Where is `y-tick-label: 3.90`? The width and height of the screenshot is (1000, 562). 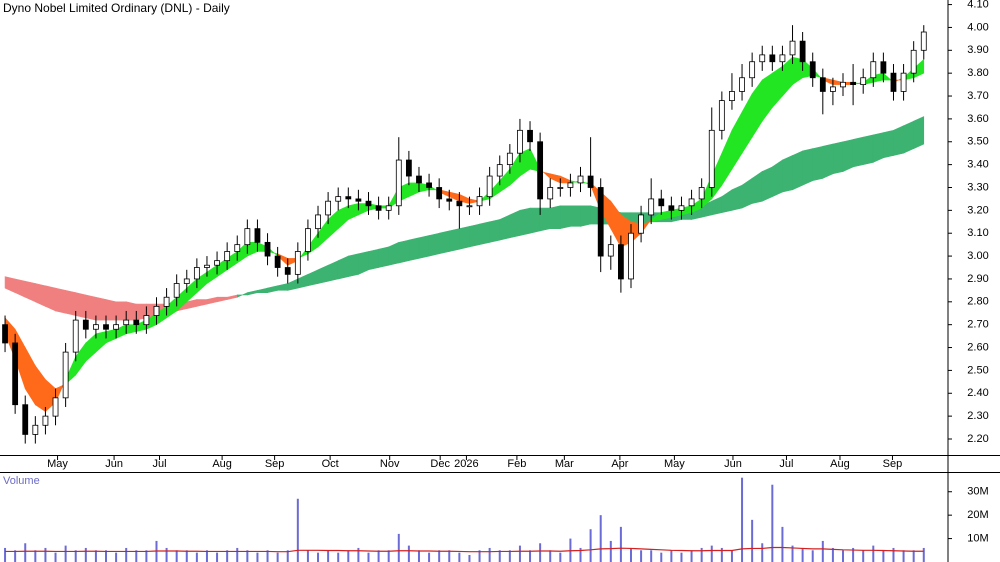
y-tick-label: 3.90 is located at coordinates (977, 50).